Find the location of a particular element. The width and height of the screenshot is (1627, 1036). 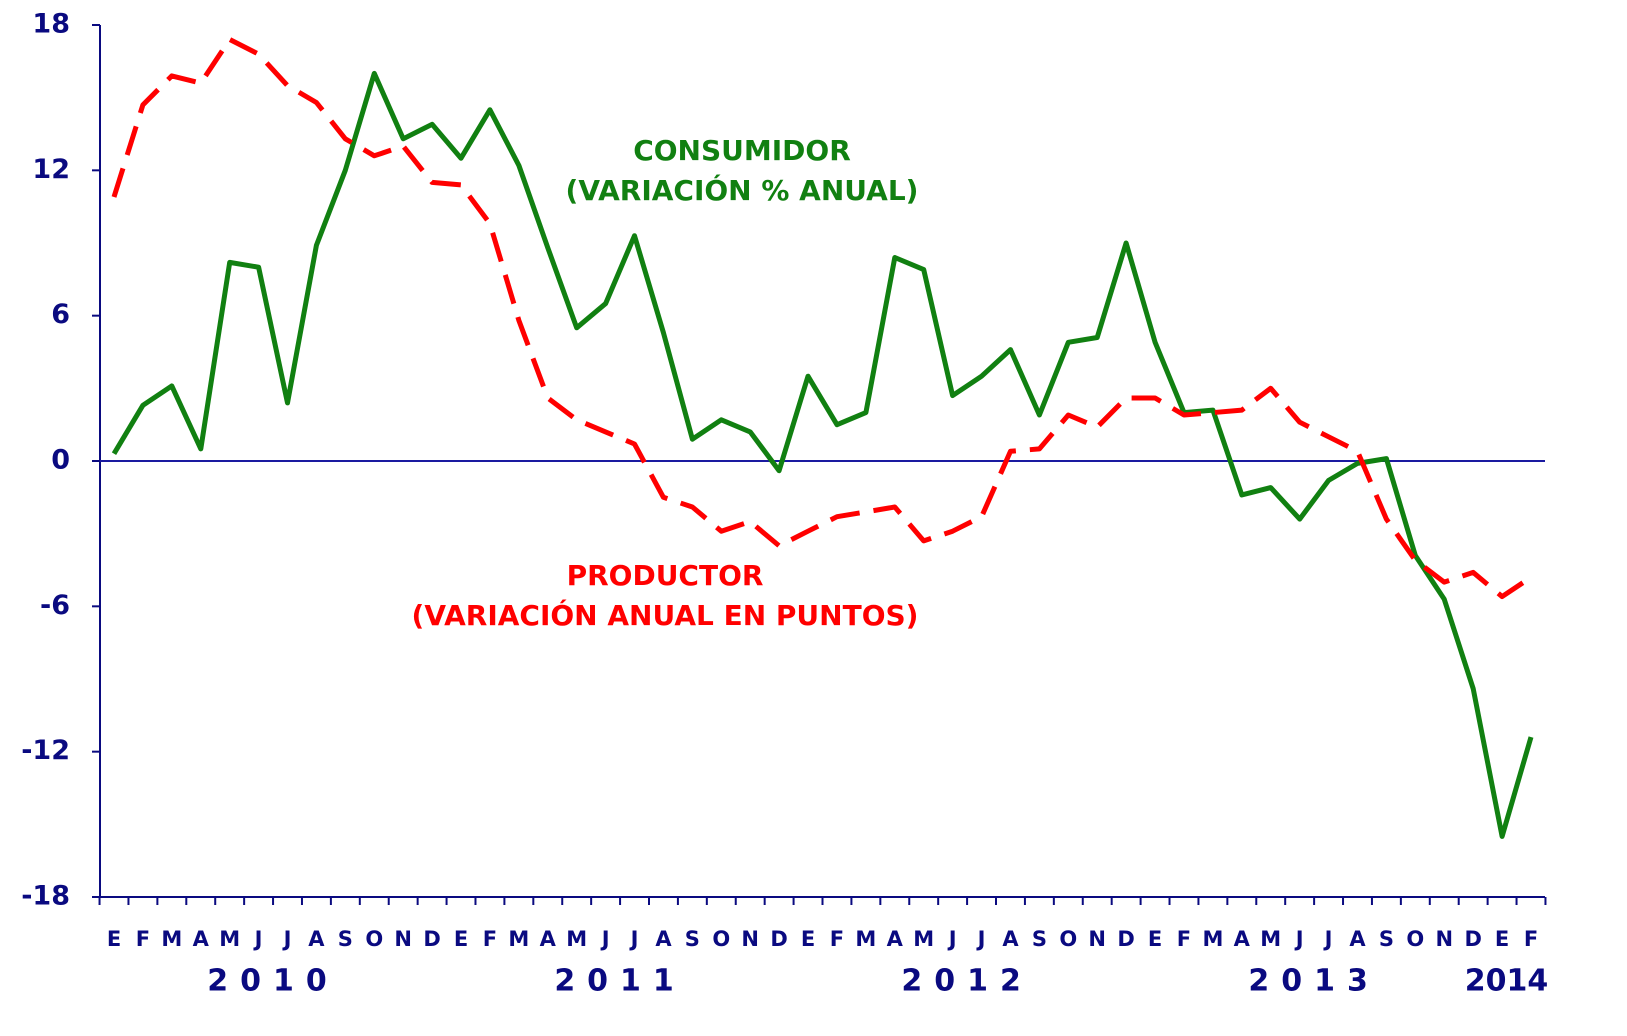

annotation: (VARIACIÓN ANUAL EN PUNTOS) is located at coordinates (665, 615).